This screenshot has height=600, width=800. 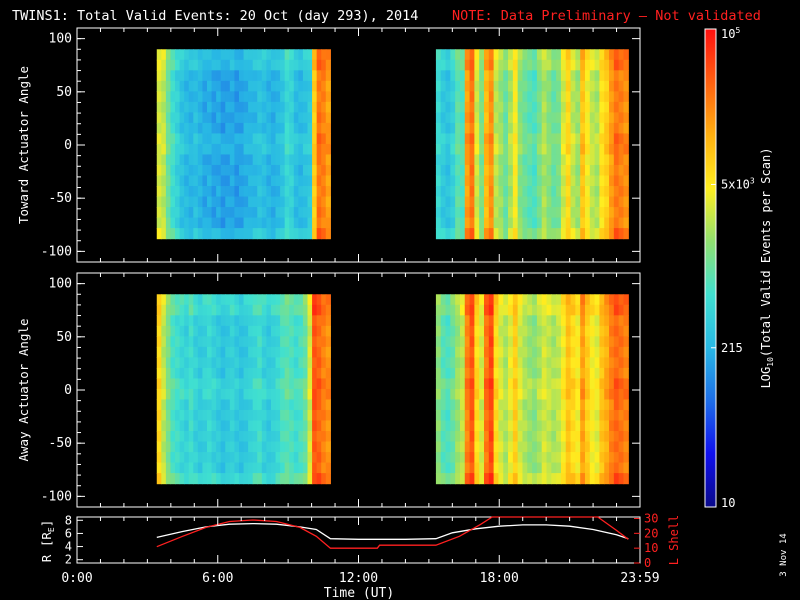 I want to click on l-shell-tick-label: 0, so click(x=647, y=563).